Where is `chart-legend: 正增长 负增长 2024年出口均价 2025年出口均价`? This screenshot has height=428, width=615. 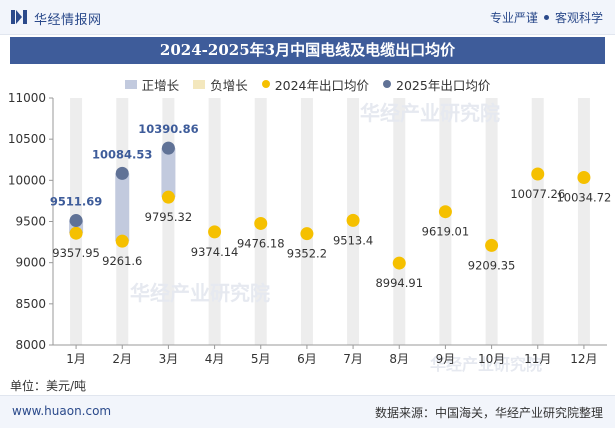 chart-legend: 正增长 负增长 2024年出口均价 2025年出口均价 is located at coordinates (307, 84).